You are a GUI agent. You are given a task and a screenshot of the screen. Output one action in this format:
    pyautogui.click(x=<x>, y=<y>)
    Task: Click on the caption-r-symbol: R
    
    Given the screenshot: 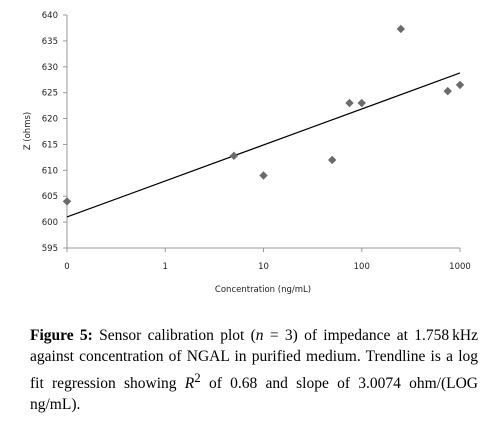 What is the action you would take?
    pyautogui.click(x=189, y=384)
    